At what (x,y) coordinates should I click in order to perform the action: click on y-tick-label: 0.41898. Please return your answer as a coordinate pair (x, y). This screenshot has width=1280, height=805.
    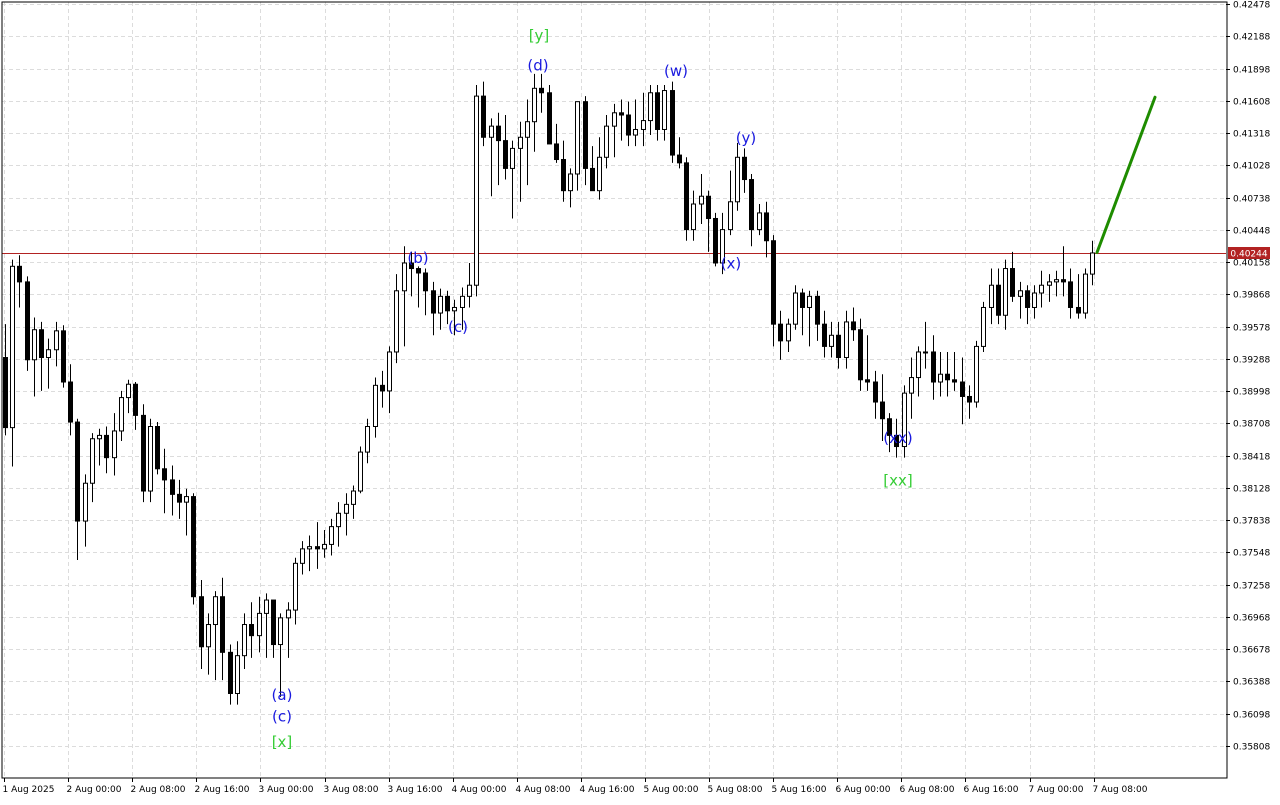
    Looking at the image, I should click on (1251, 71).